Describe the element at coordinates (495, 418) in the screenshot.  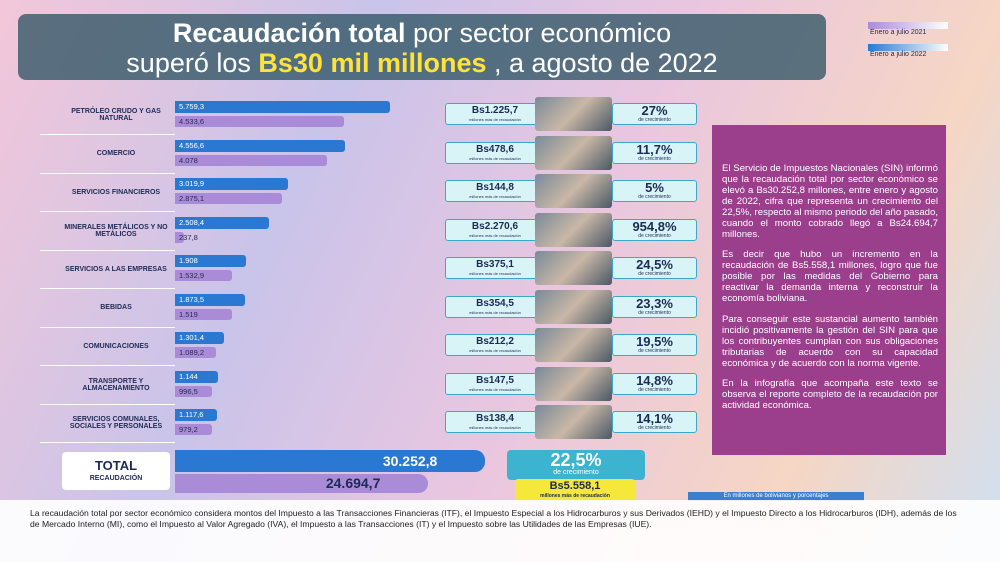
I see `increase-value: Bs138,4` at that location.